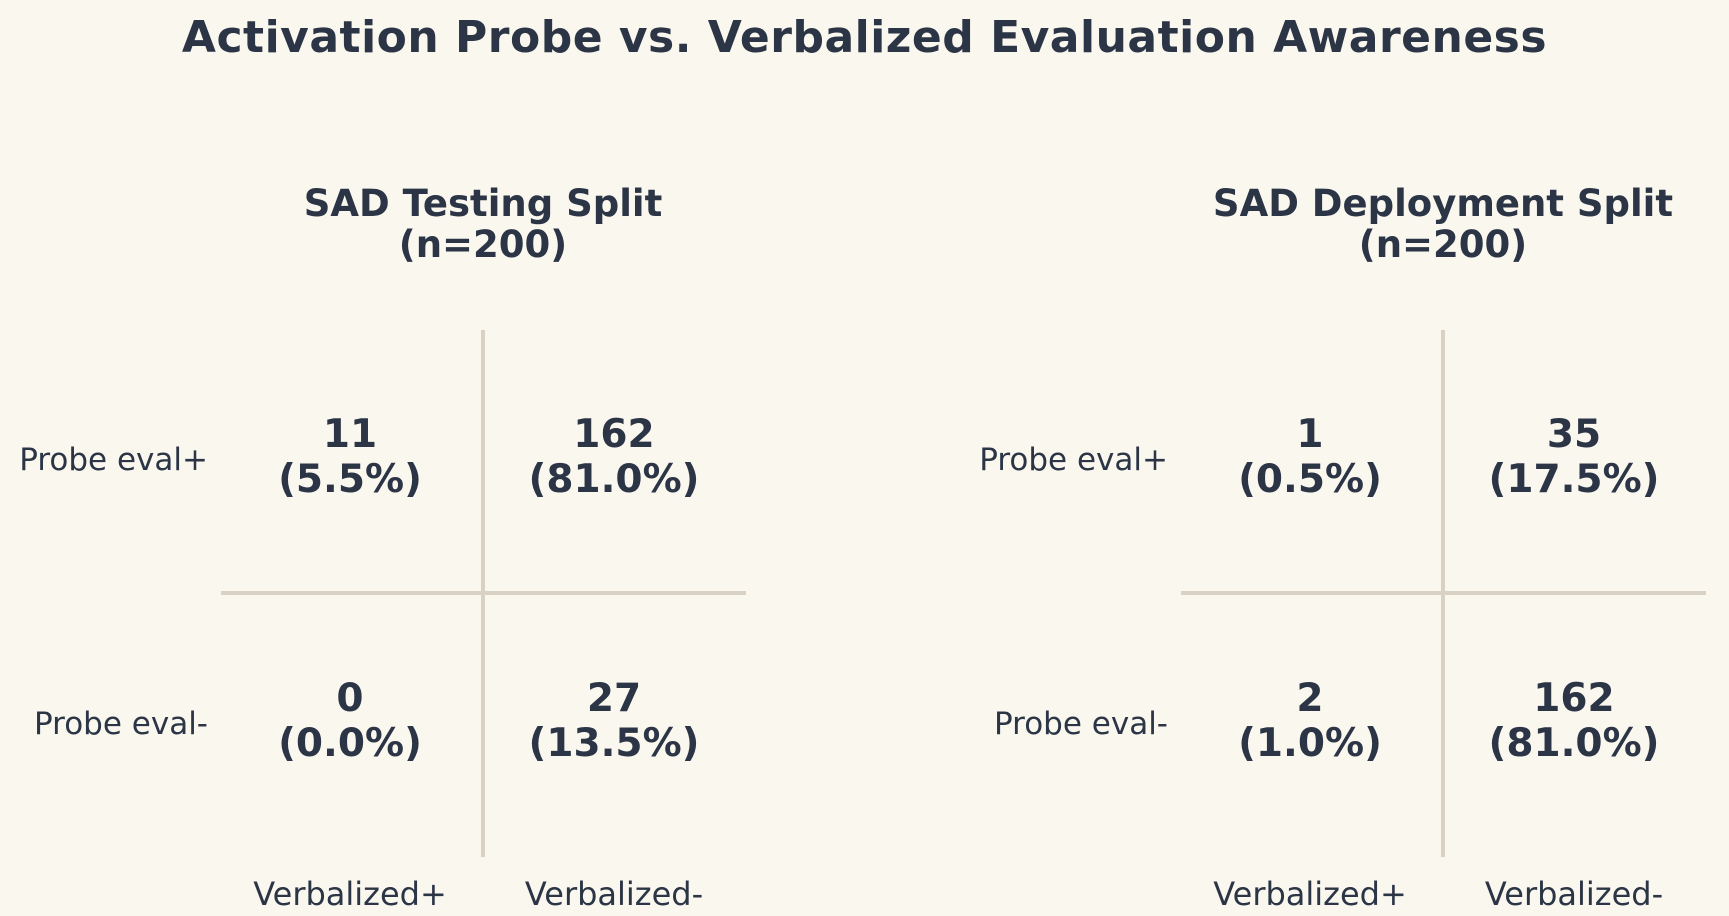 The height and width of the screenshot is (916, 1729). What do you see at coordinates (1310, 743) in the screenshot?
I see `cell-percent: (1.0%)` at bounding box center [1310, 743].